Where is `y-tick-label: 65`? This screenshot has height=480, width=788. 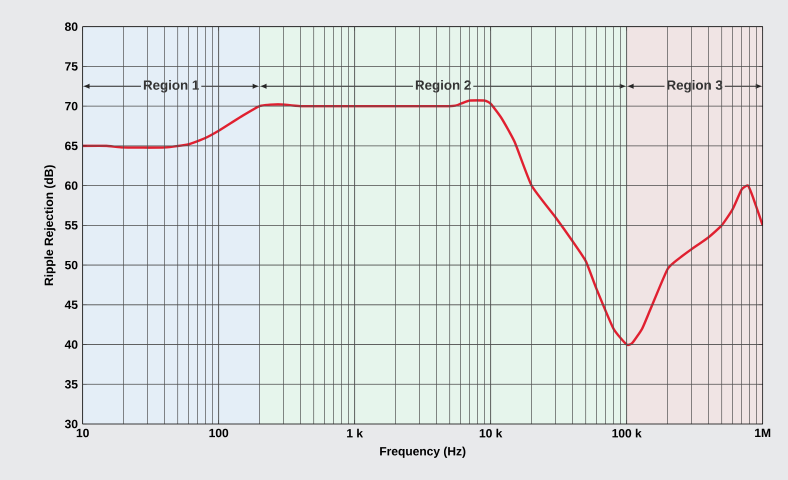 y-tick-label: 65 is located at coordinates (71, 146).